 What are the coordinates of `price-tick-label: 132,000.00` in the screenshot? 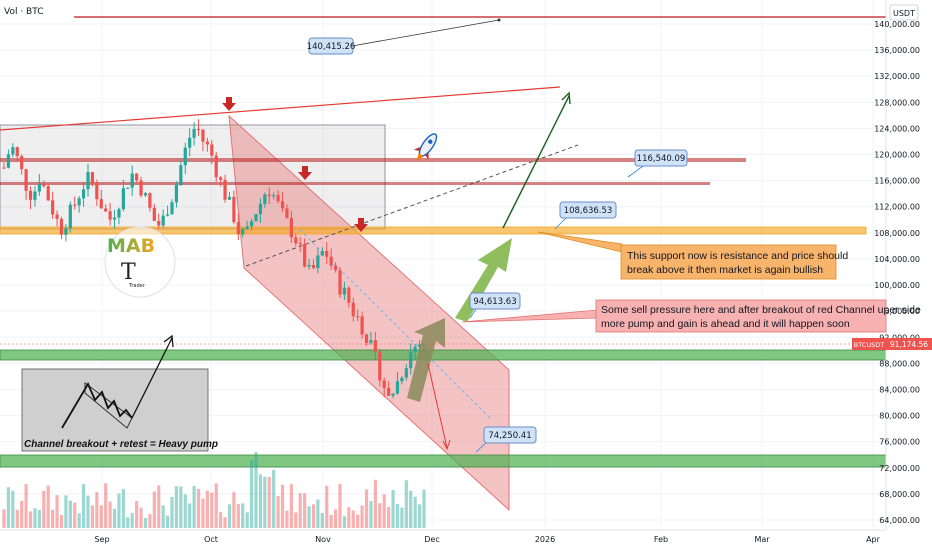 It's located at (897, 76).